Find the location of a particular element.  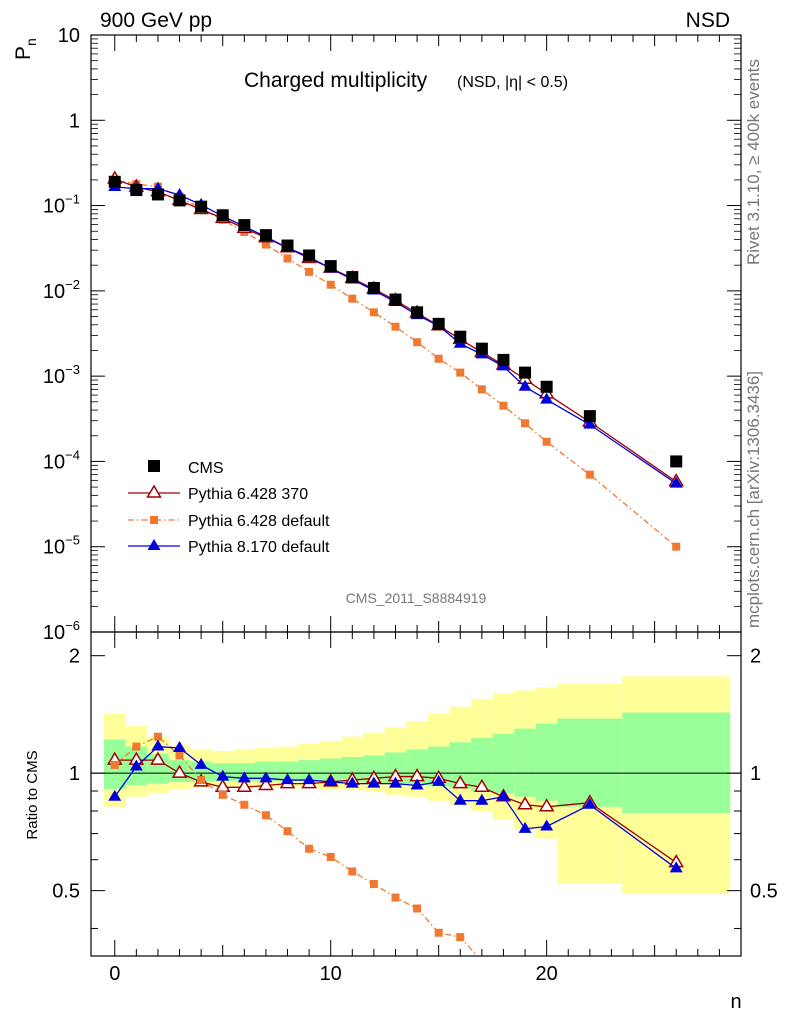

ratio-y-tick-label-left: 0.5 is located at coordinates (66, 892).